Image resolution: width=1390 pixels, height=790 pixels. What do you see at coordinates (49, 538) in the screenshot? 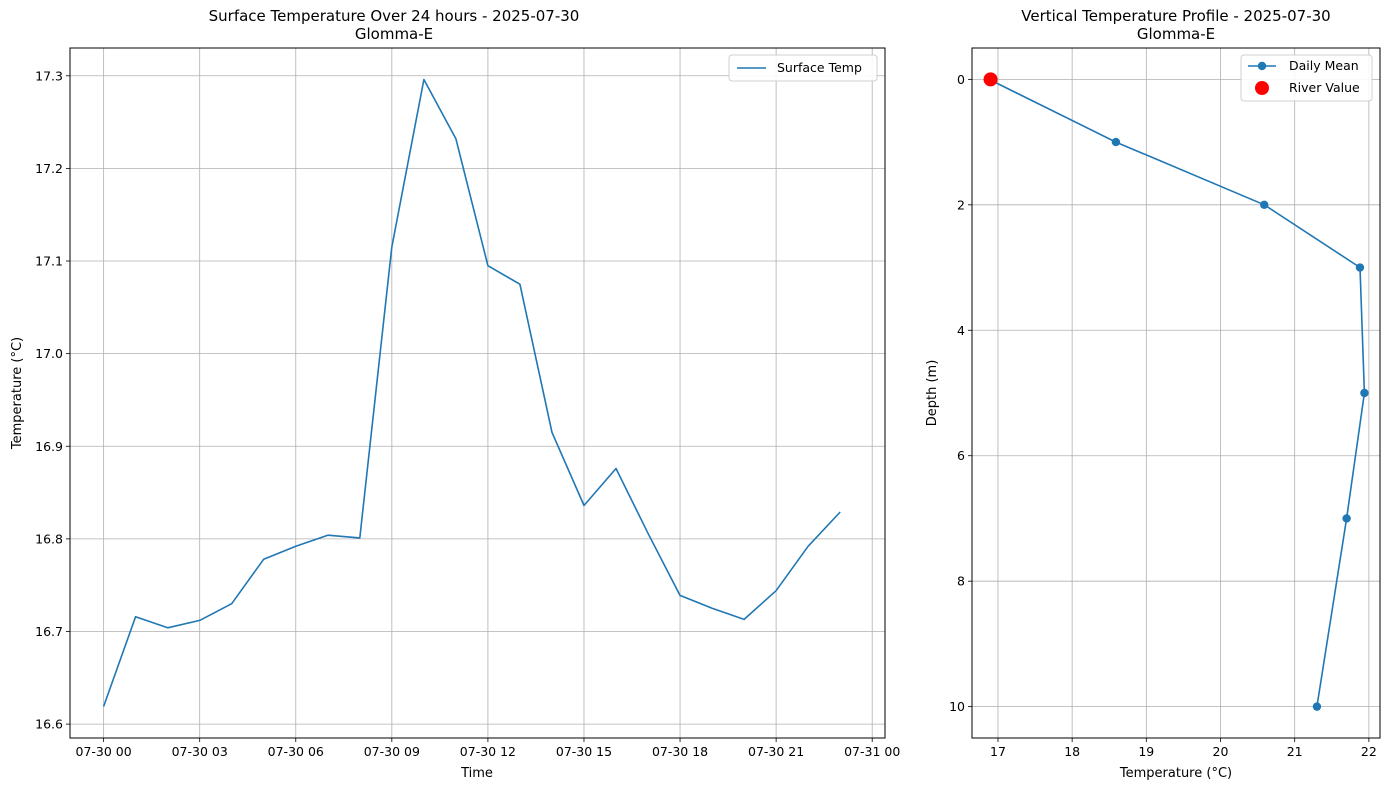
I see `chart1-y-tick-label: 16.8` at bounding box center [49, 538].